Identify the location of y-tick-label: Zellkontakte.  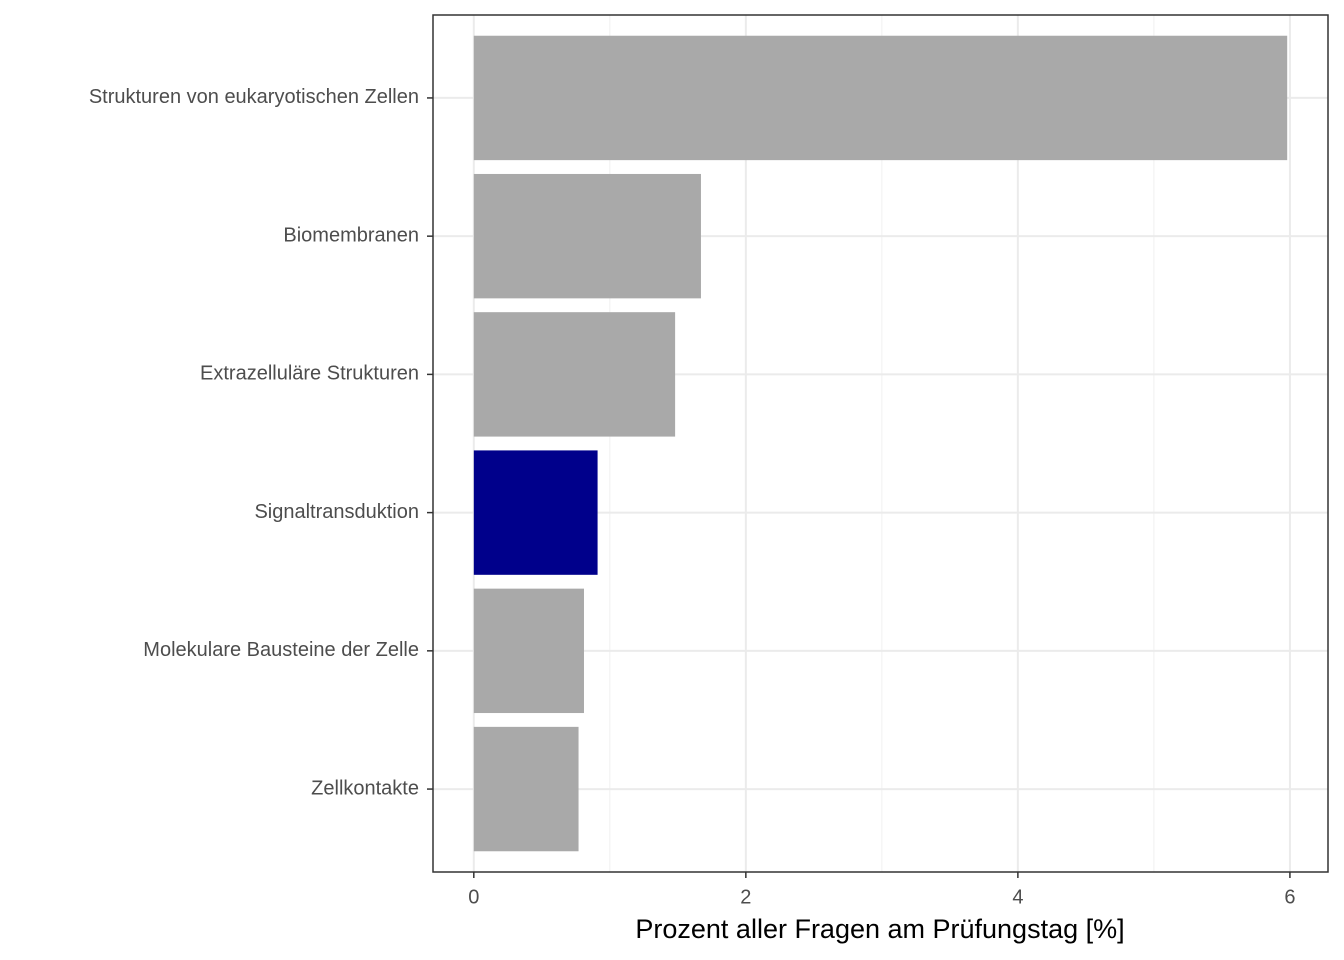
(365, 788).